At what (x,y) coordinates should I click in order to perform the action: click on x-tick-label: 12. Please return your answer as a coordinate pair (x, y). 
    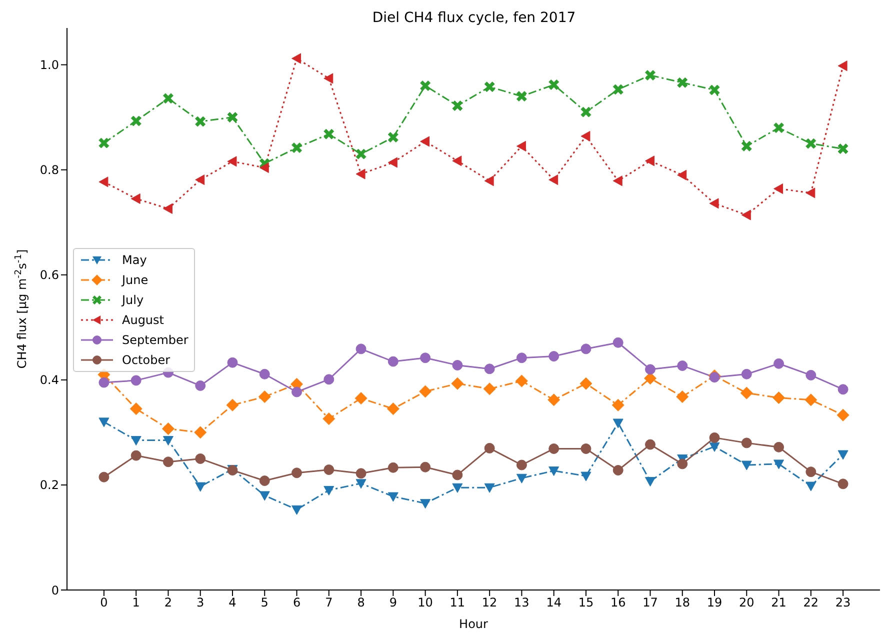
    Looking at the image, I should click on (490, 603).